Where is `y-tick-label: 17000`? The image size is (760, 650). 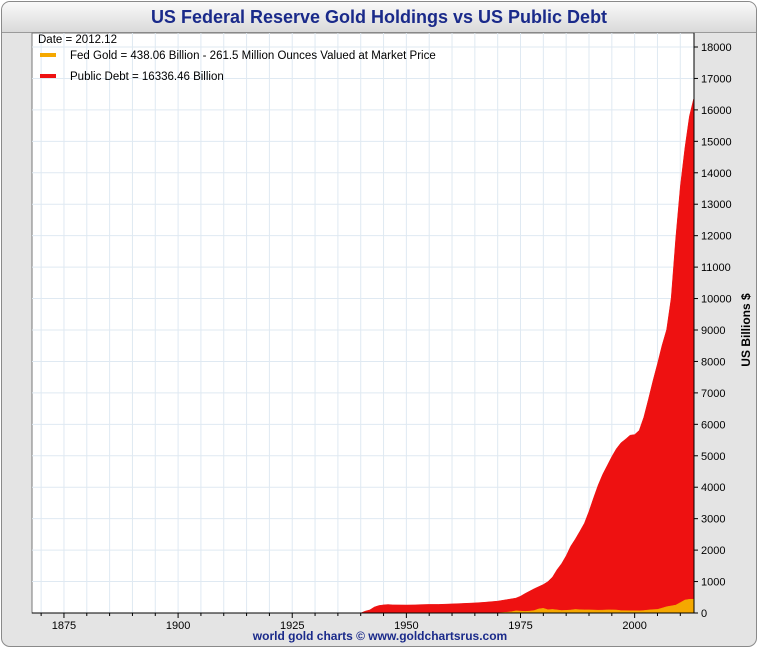 y-tick-label: 17000 is located at coordinates (716, 79).